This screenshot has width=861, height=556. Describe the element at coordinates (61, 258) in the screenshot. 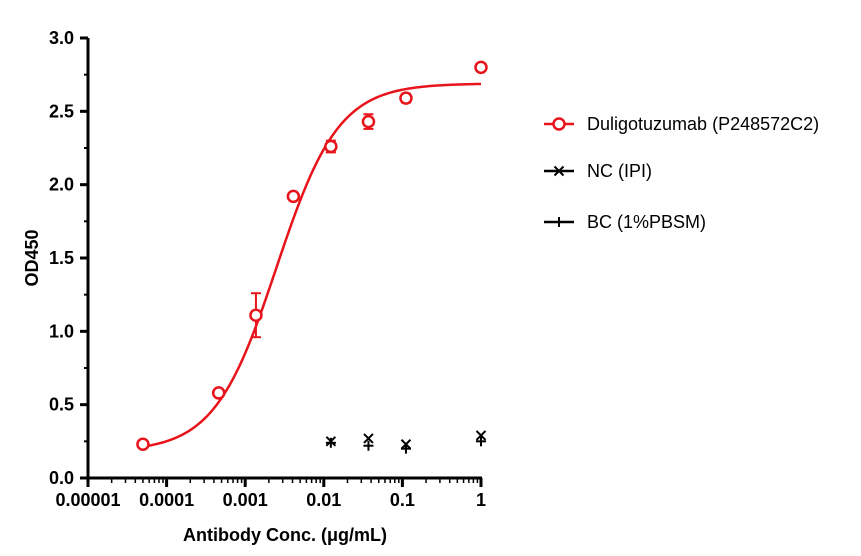

I see `y-tick-label: 1.5` at that location.